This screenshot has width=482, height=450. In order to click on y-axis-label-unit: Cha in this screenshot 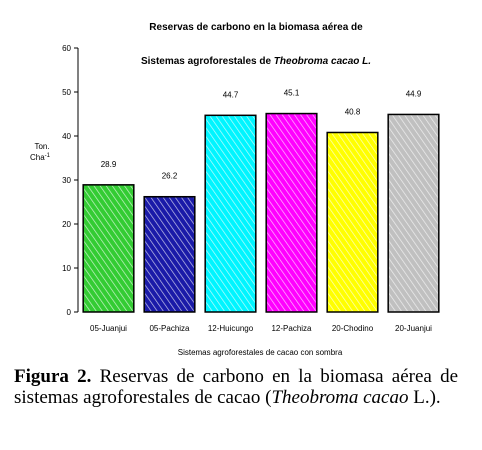, I will do `click(37, 157)`.